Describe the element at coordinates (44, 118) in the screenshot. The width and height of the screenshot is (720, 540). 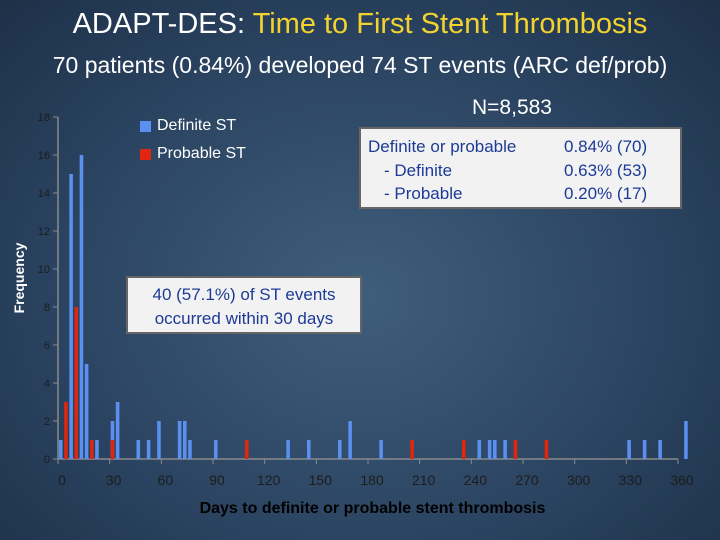
I see `y-tick-label: 18` at that location.